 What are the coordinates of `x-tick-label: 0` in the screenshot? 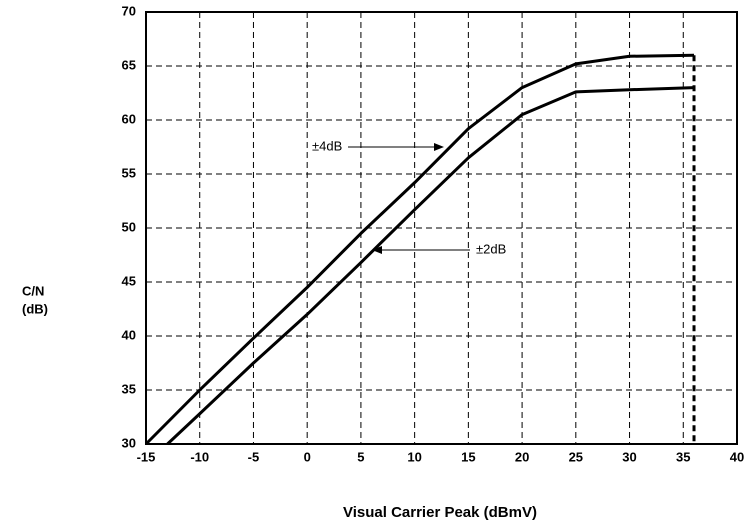 It's located at (307, 456).